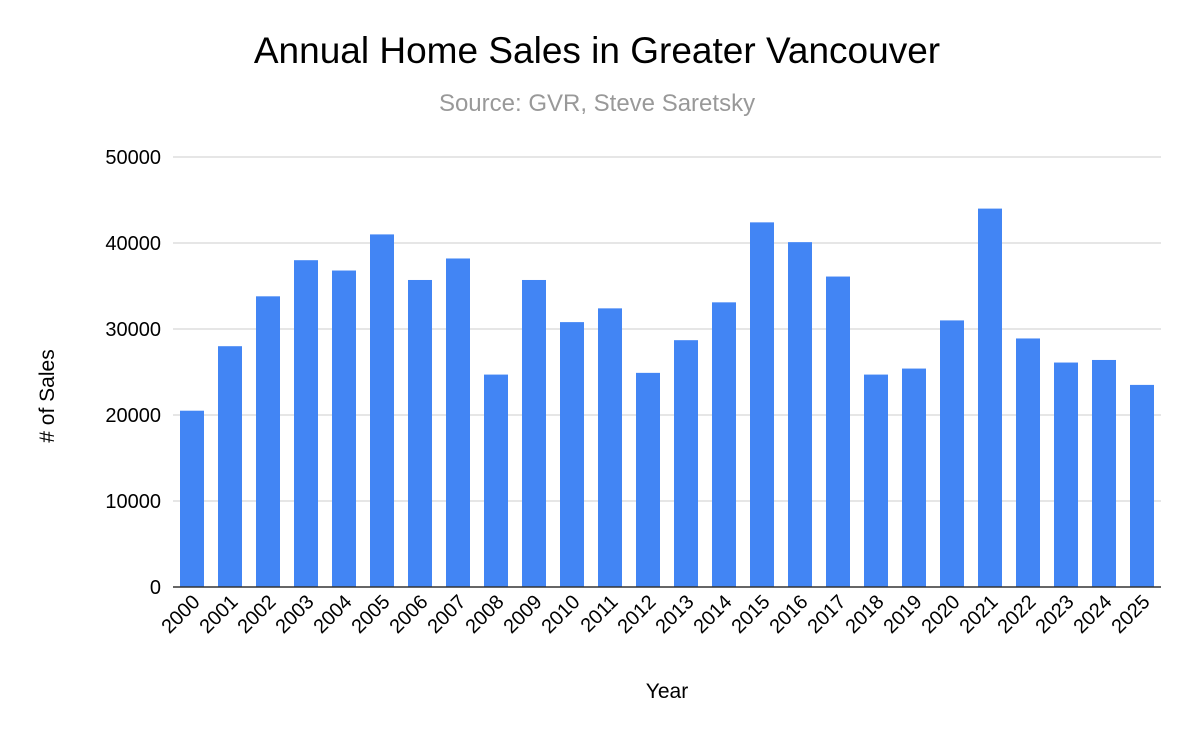  I want to click on bar-2009, so click(534, 433).